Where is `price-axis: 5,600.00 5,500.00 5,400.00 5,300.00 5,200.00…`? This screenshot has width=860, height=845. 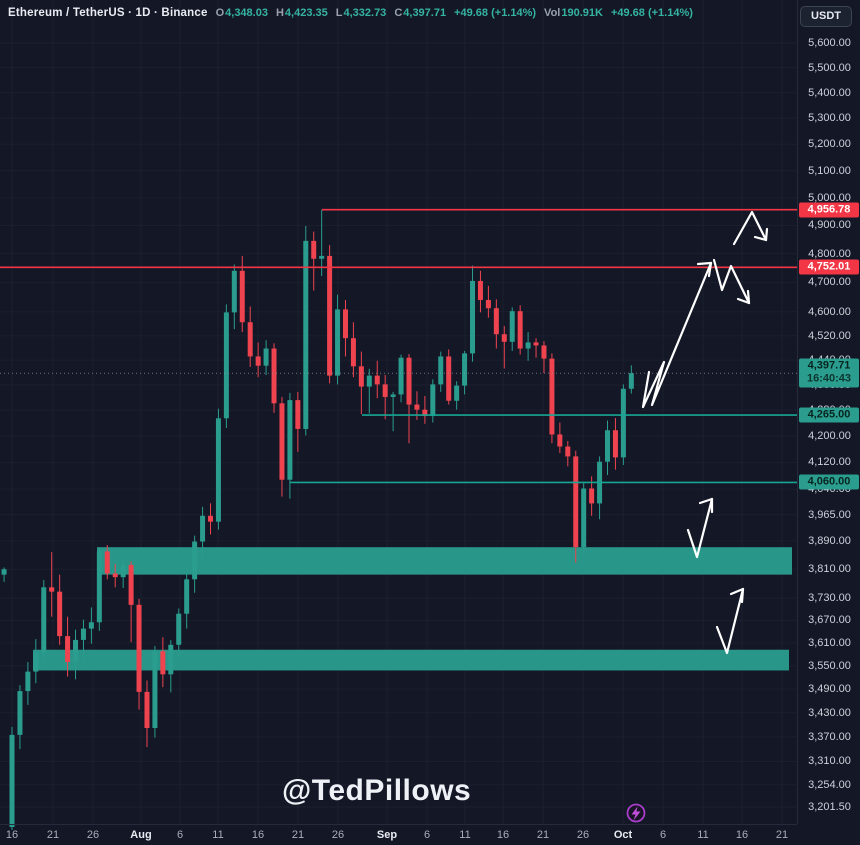 price-axis: 5,600.00 5,500.00 5,400.00 5,300.00 5,200.00… is located at coordinates (828, 412).